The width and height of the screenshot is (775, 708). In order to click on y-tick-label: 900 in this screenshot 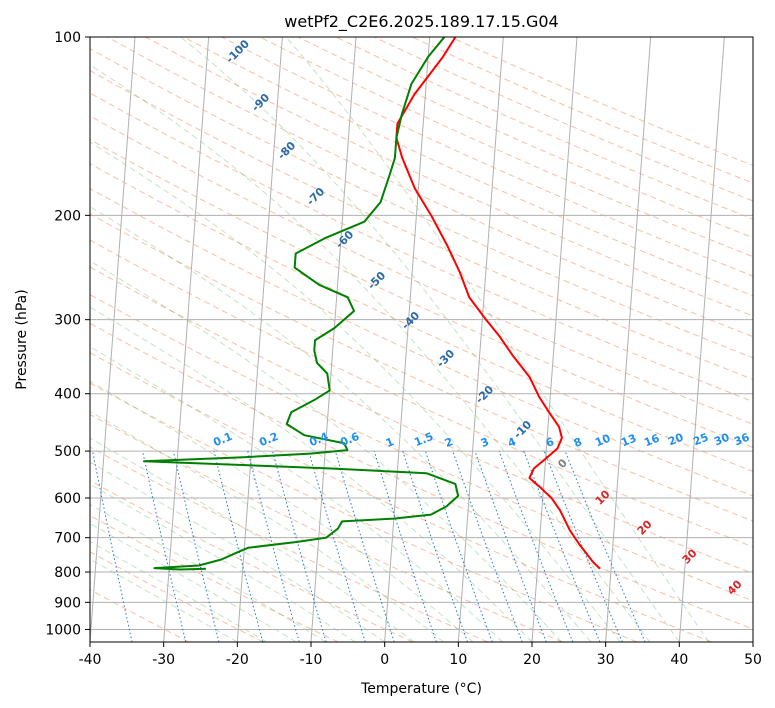, I will do `click(67, 603)`.